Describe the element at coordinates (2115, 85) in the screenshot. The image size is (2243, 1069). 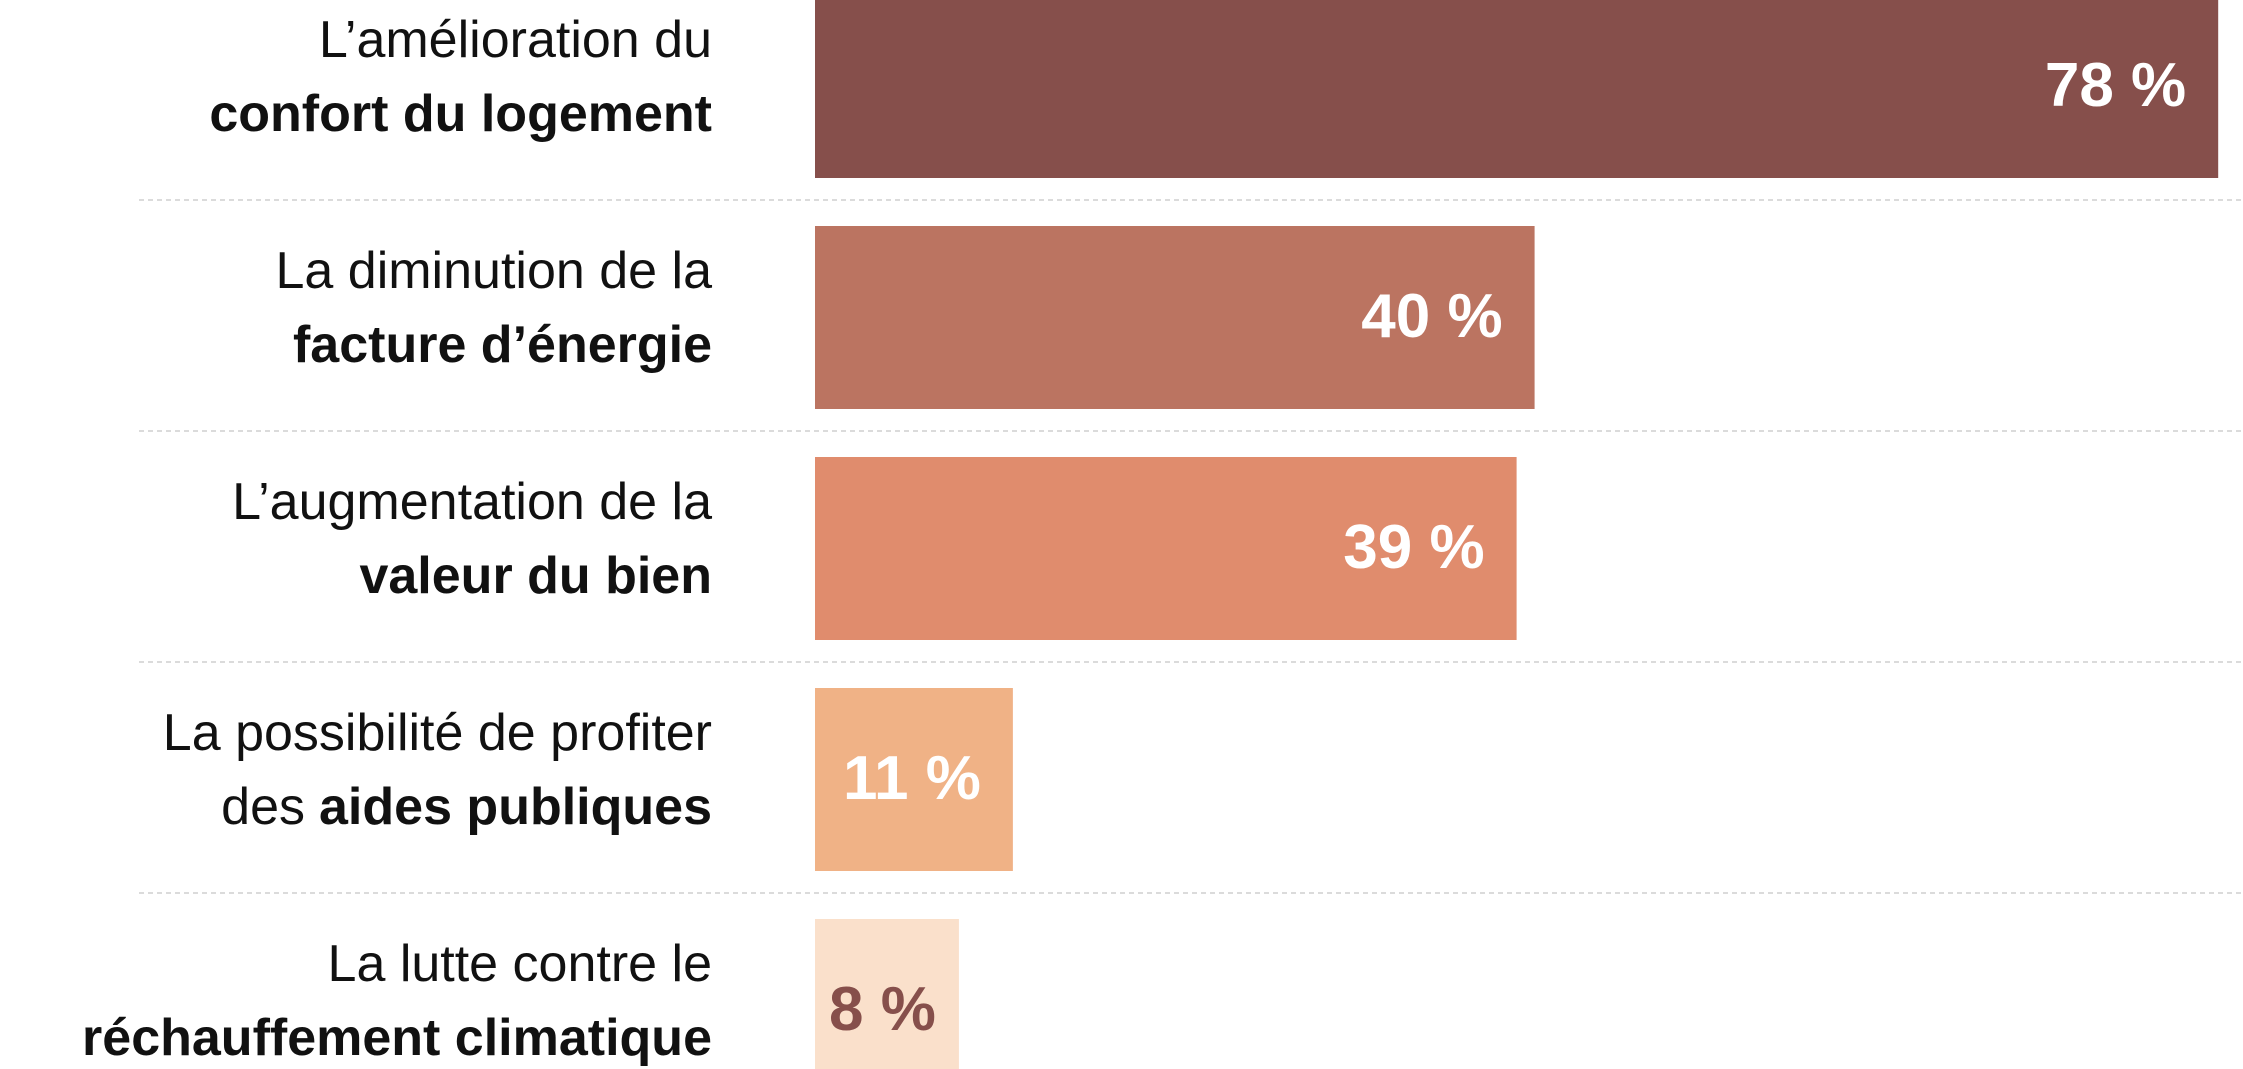
I see `value-label: 78 %` at that location.